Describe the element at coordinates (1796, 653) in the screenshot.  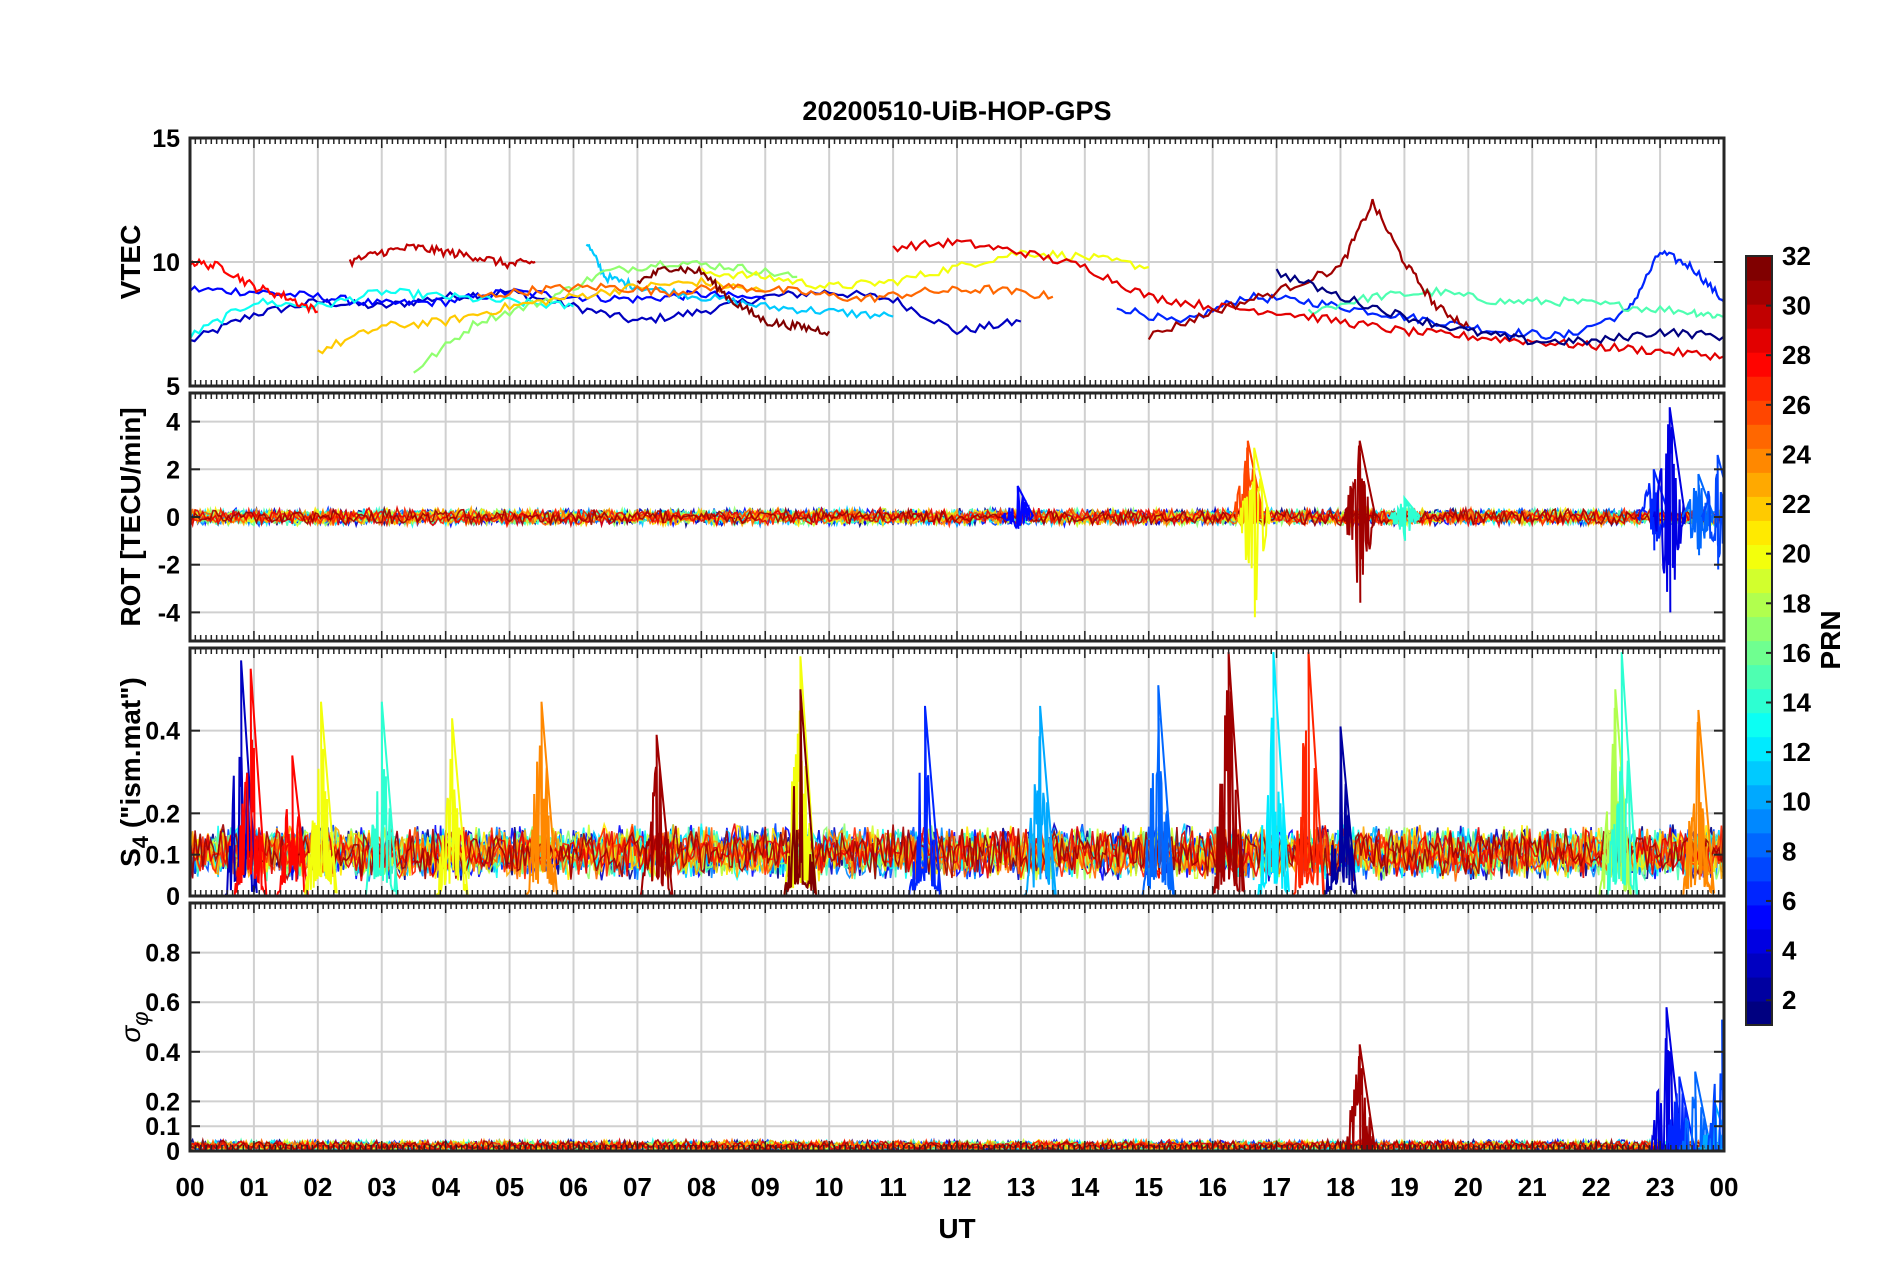
I see `colorbar-tick-label: 16` at that location.